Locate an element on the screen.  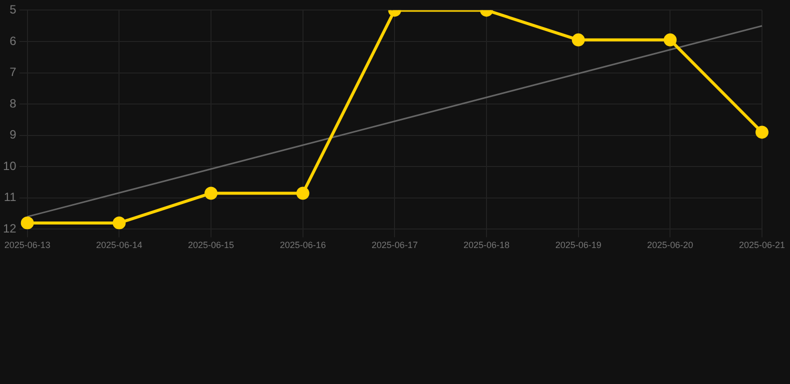
y-tick-label: 10 is located at coordinates (9, 165).